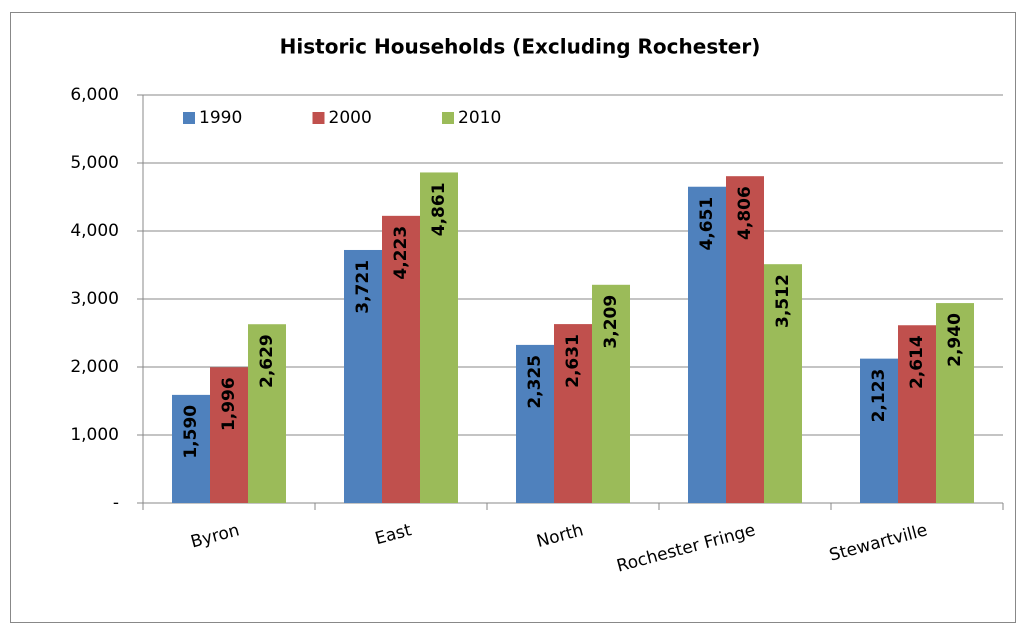 The image size is (1021, 626). Describe the element at coordinates (439, 209) in the screenshot. I see `data-label: 4,861` at that location.